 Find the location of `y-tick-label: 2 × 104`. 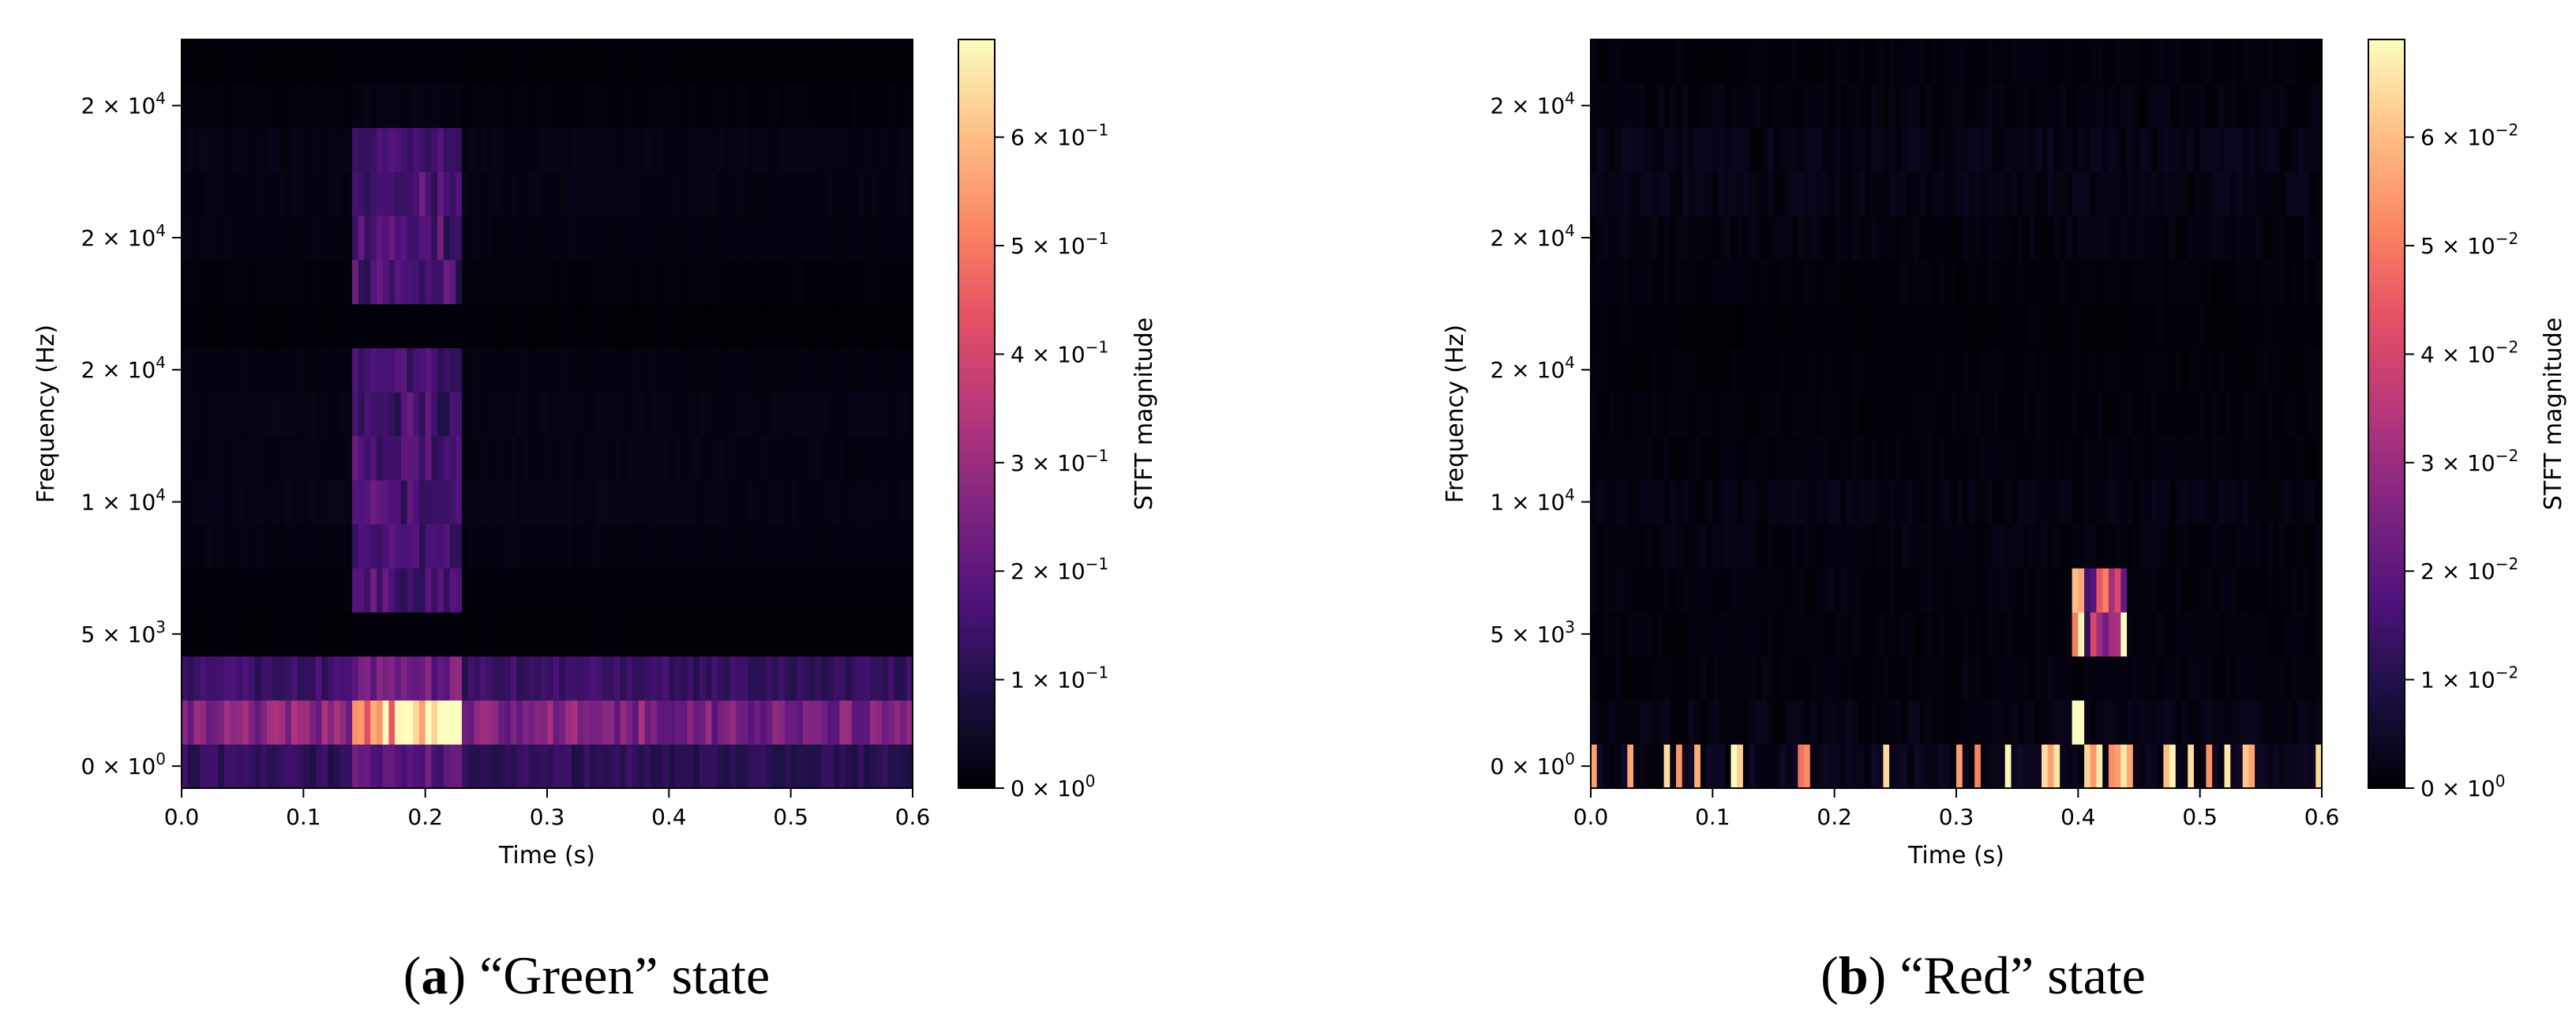

y-tick-label: 2 × 104 is located at coordinates (1532, 368).